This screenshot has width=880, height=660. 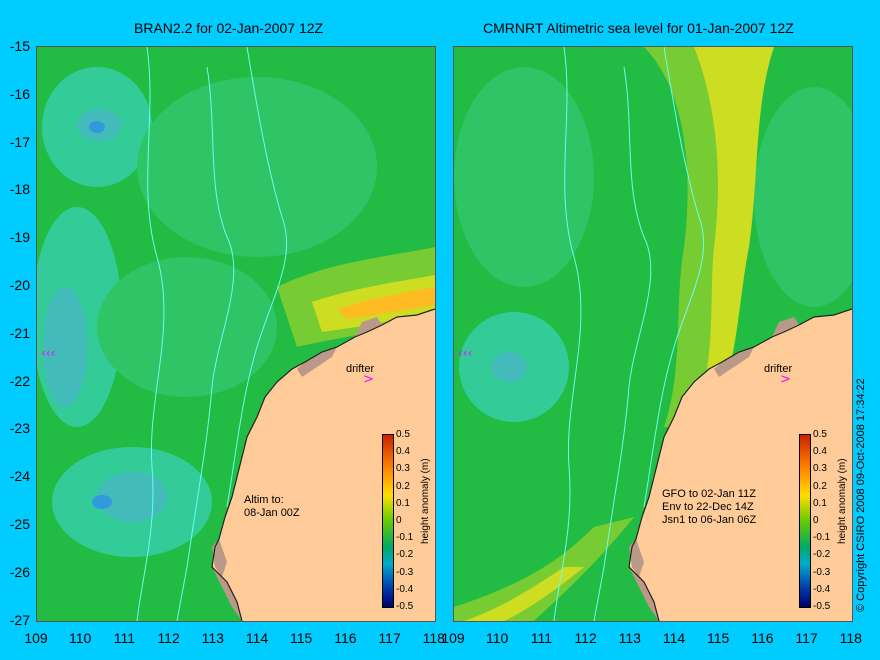 What do you see at coordinates (272, 513) in the screenshot?
I see `left-note-line: 08-Jan 00Z` at bounding box center [272, 513].